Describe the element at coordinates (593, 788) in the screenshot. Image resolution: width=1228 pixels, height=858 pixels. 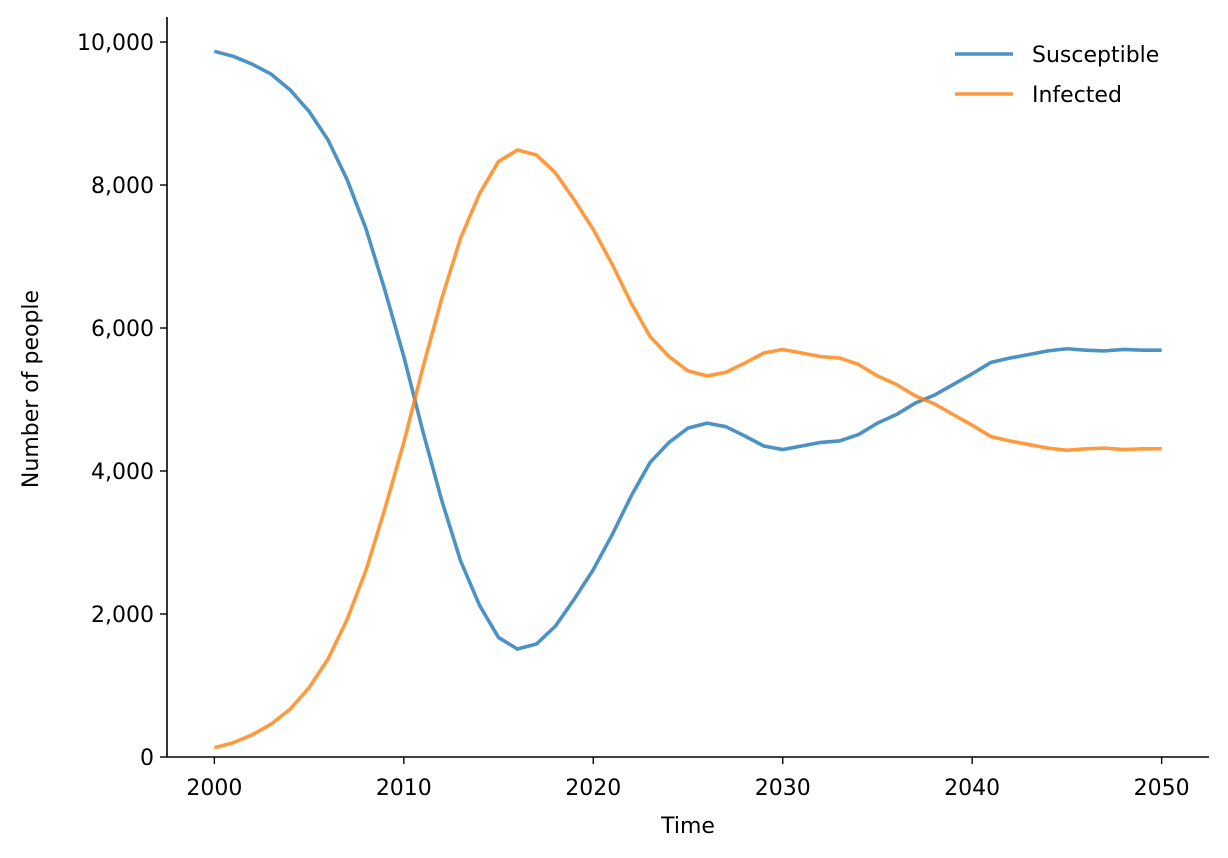
I see `x-tick-label: 2020` at that location.